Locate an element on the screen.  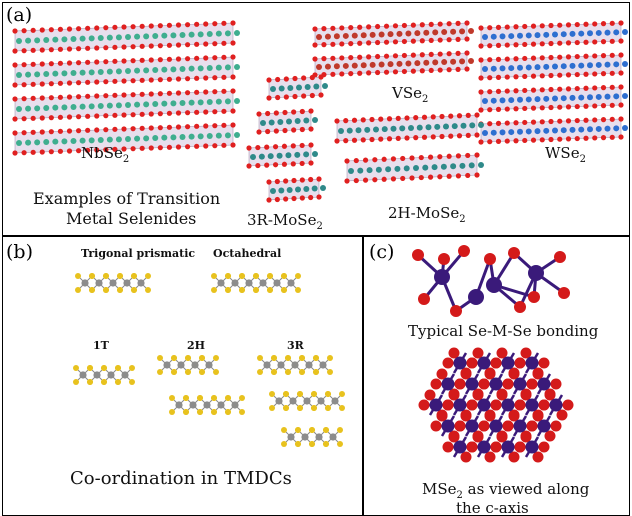
wse2-label: WSe2 is located at coordinates (565, 154).